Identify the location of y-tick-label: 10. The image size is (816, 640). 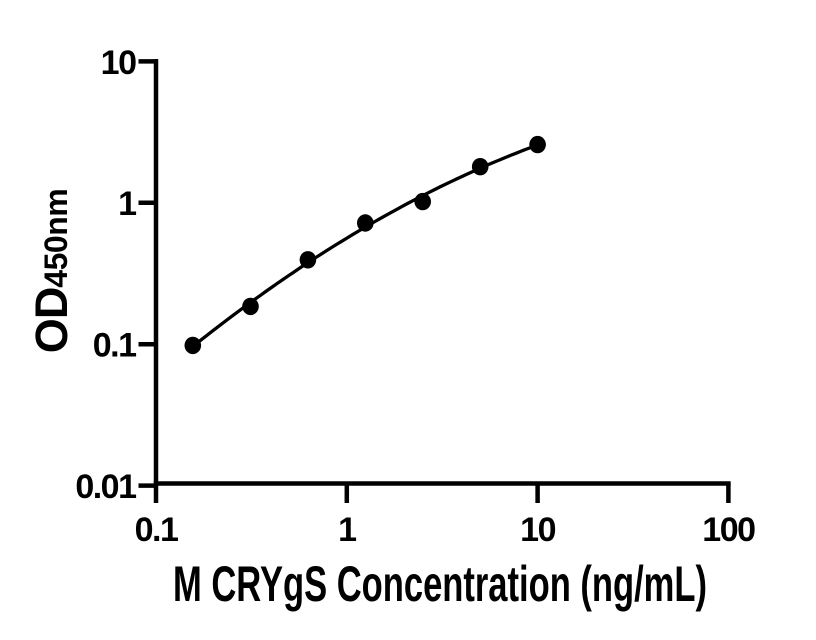
(118, 63).